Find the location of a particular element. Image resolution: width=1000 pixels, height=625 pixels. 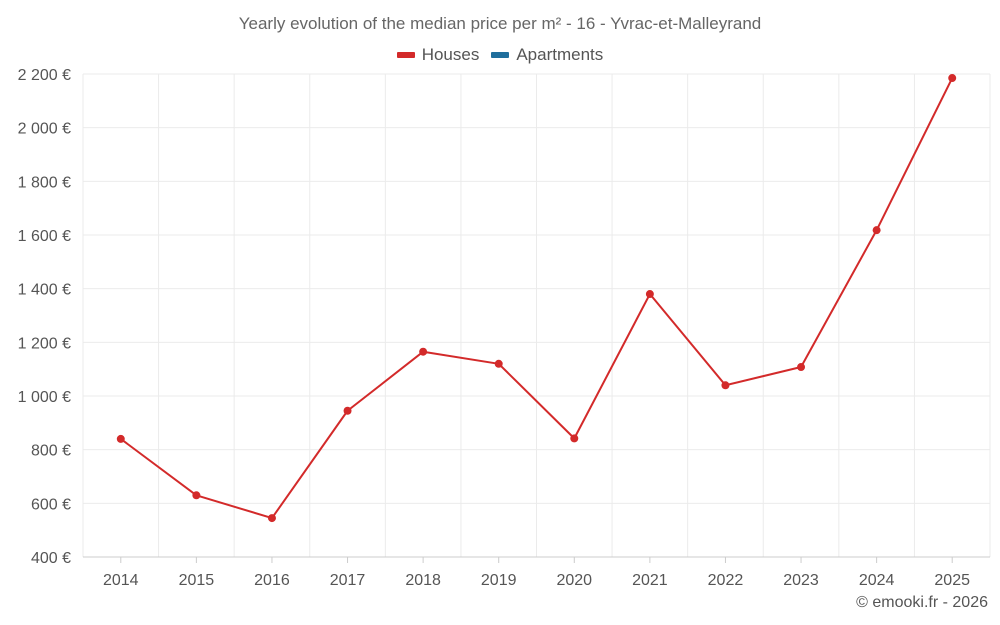

x-tick-label: 2021 is located at coordinates (650, 580).